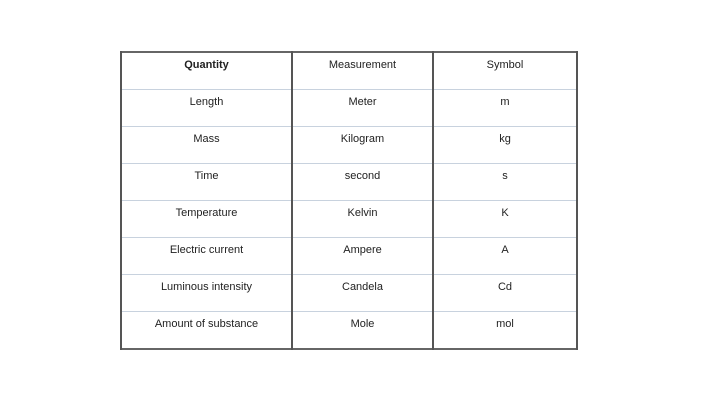 Image resolution: width=720 pixels, height=404 pixels. I want to click on header-measurement: Measurement, so click(362, 70).